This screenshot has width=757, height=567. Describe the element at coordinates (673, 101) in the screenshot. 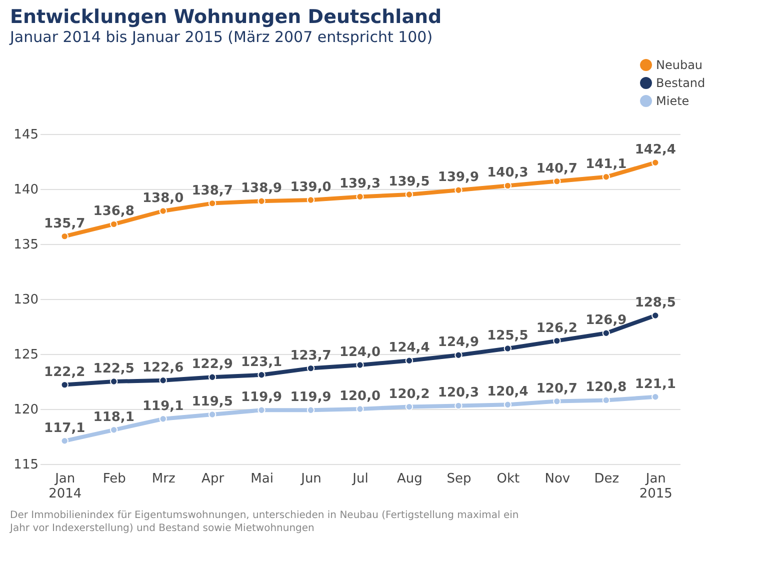

I see `legend-label: Miete` at that location.